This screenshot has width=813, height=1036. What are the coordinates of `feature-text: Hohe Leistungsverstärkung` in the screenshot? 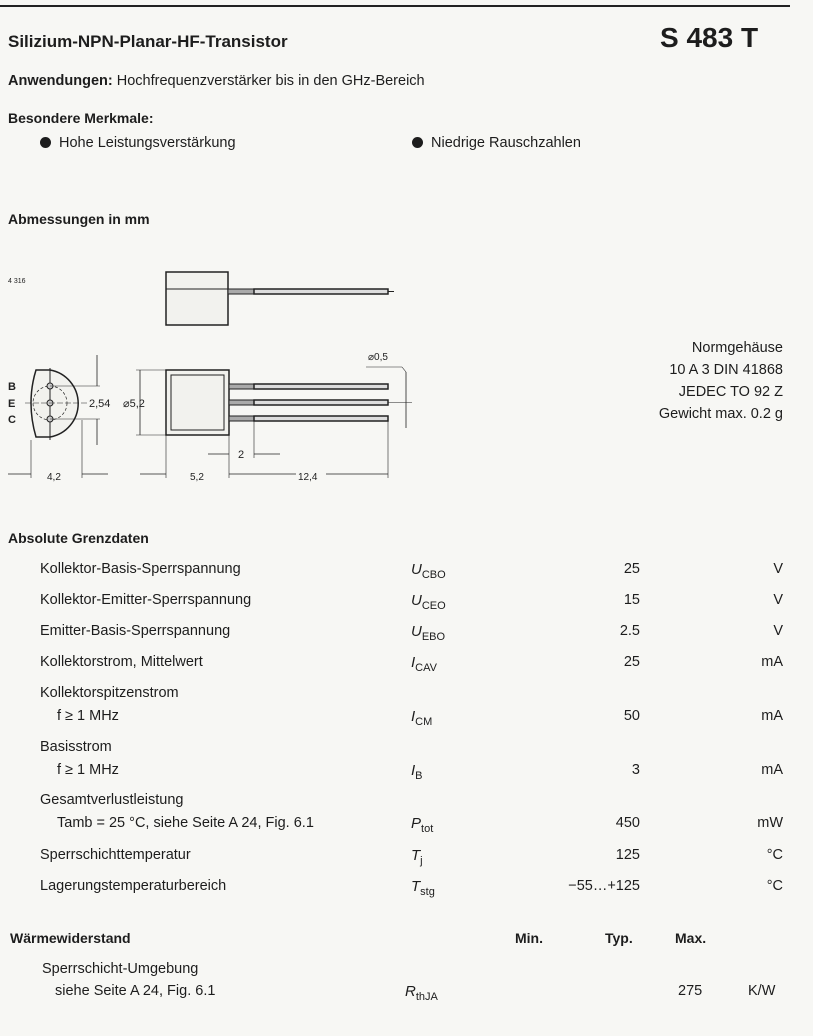 It's located at (147, 143).